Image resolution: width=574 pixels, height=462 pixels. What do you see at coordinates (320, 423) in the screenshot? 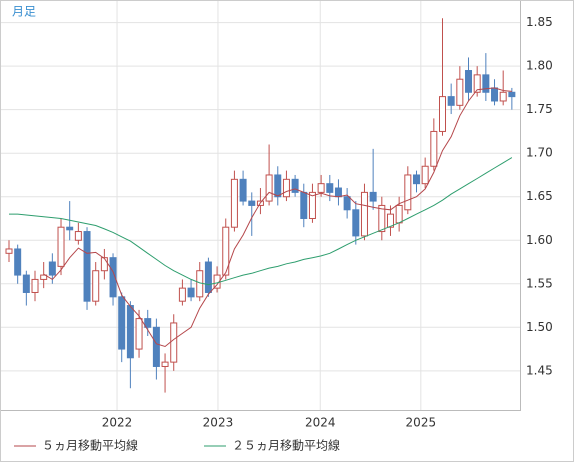
I see `x-tick-label: 2024` at bounding box center [320, 423].